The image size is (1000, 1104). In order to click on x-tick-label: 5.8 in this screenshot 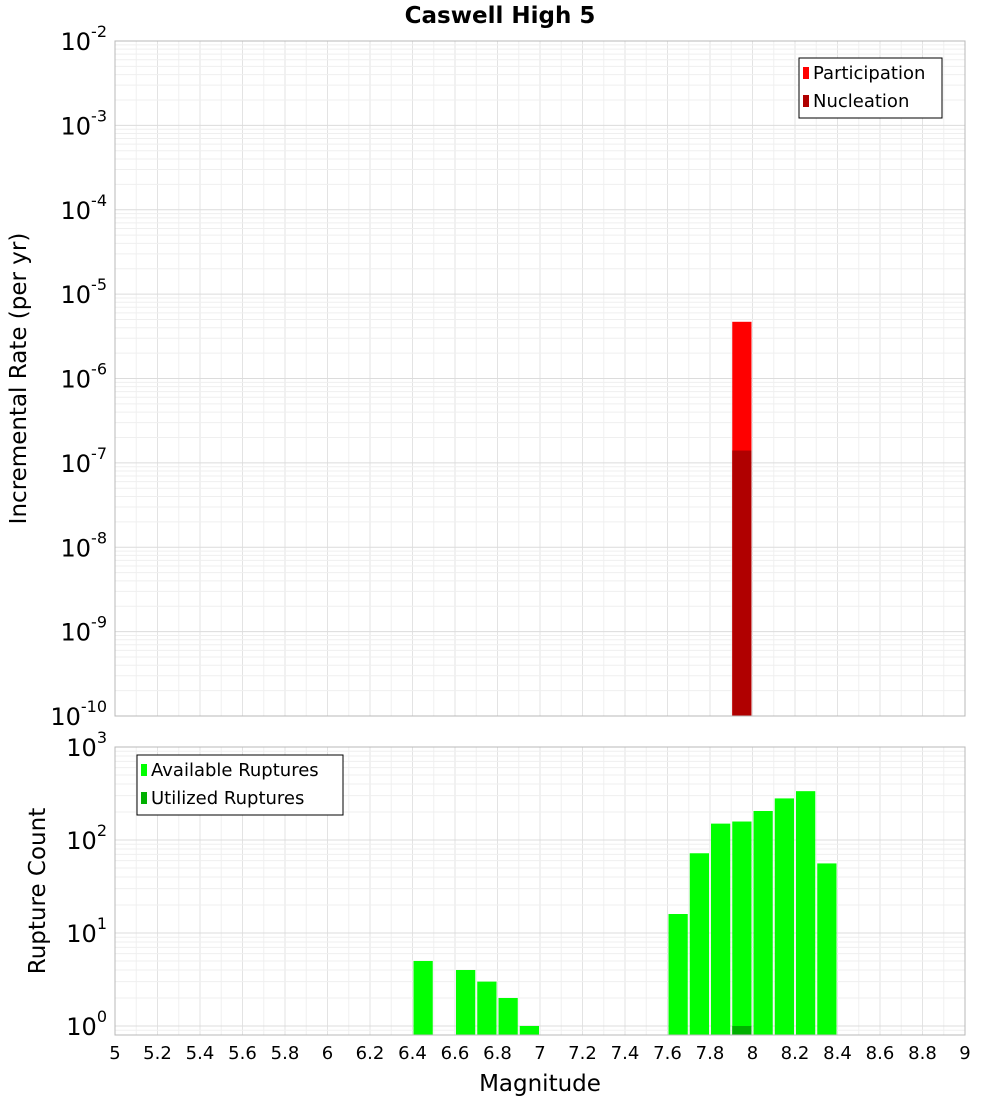, I will do `click(285, 1053)`.